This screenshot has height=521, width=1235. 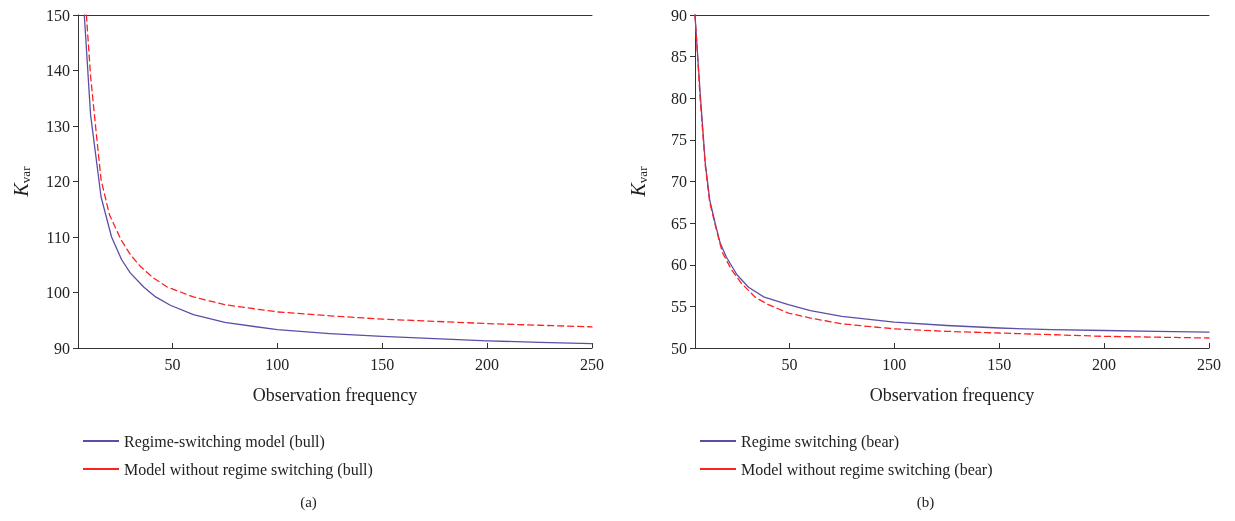 What do you see at coordinates (58, 181) in the screenshot?
I see `y-tick-label: 120` at bounding box center [58, 181].